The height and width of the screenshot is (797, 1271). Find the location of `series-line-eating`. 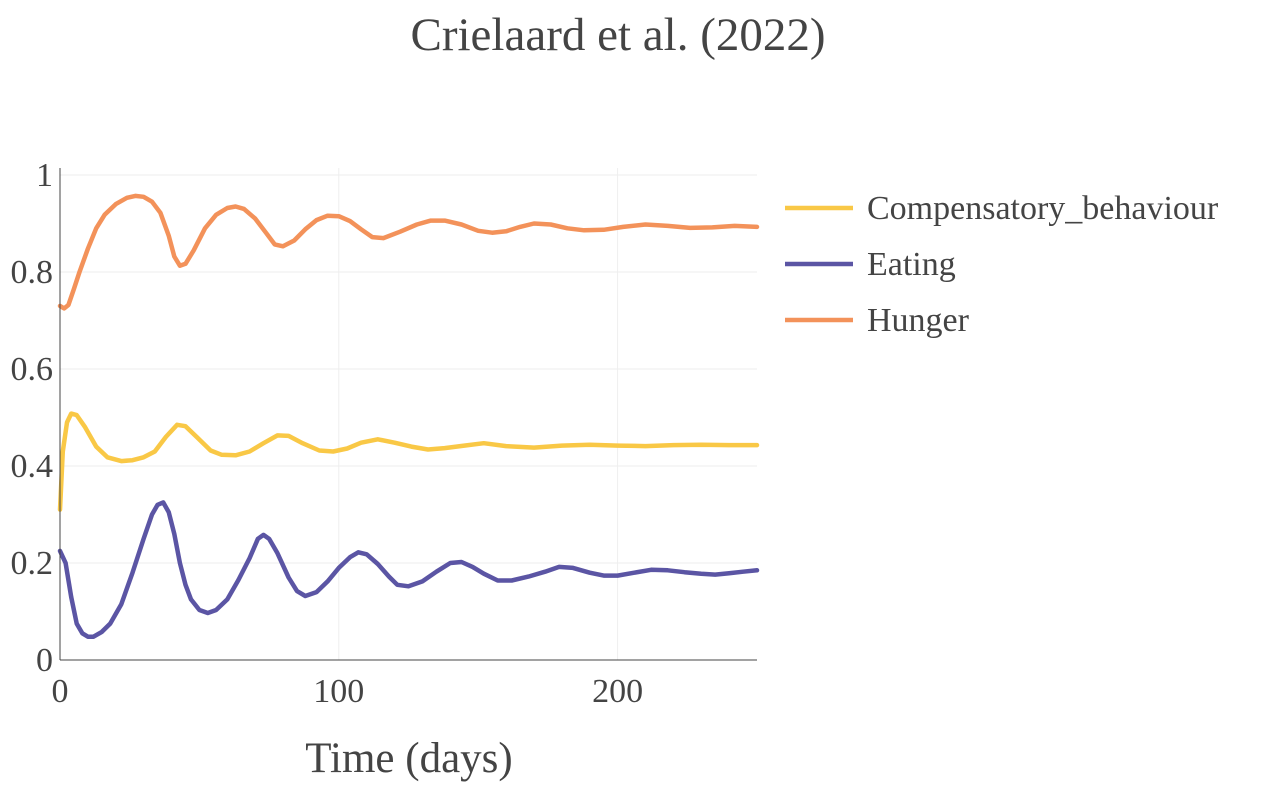

series-line-eating is located at coordinates (408, 569).